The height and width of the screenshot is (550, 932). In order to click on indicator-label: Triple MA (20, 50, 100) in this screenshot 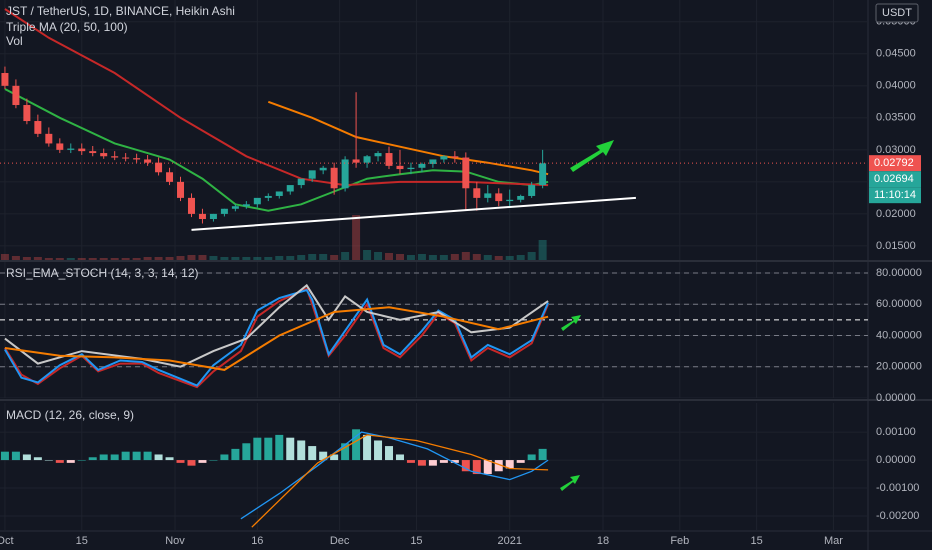, I will do `click(67, 27)`.